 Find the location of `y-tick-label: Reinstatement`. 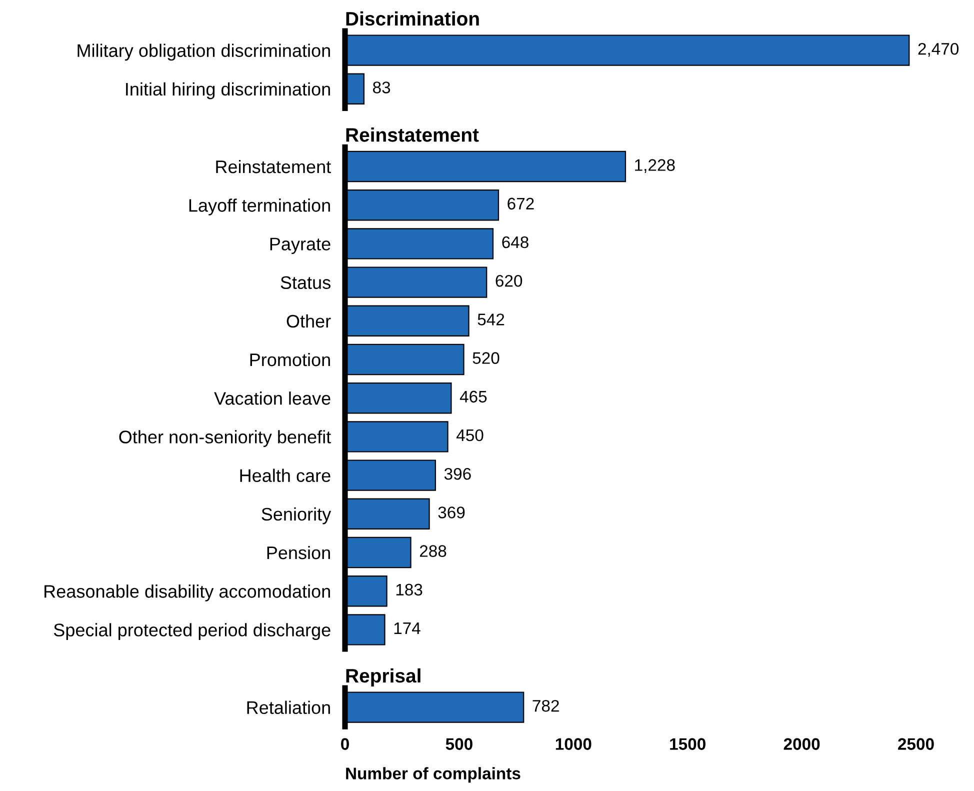

y-tick-label: Reinstatement is located at coordinates (273, 167).